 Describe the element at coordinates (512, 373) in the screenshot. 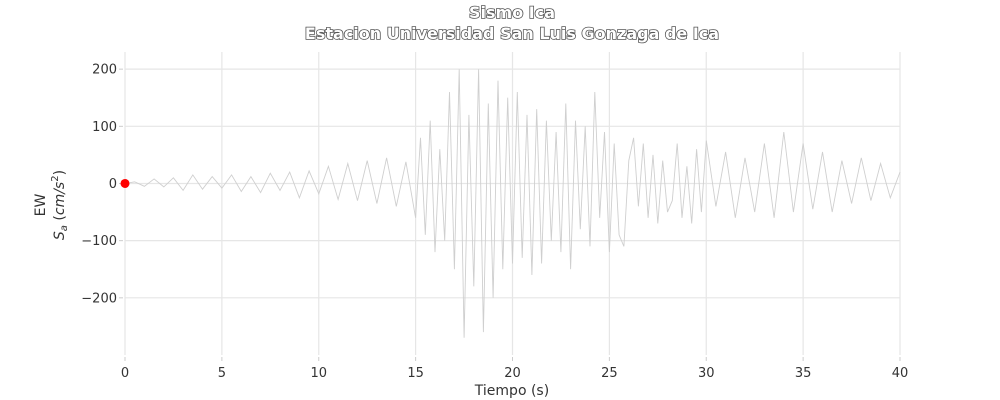

I see `x-tick-label: 20` at that location.